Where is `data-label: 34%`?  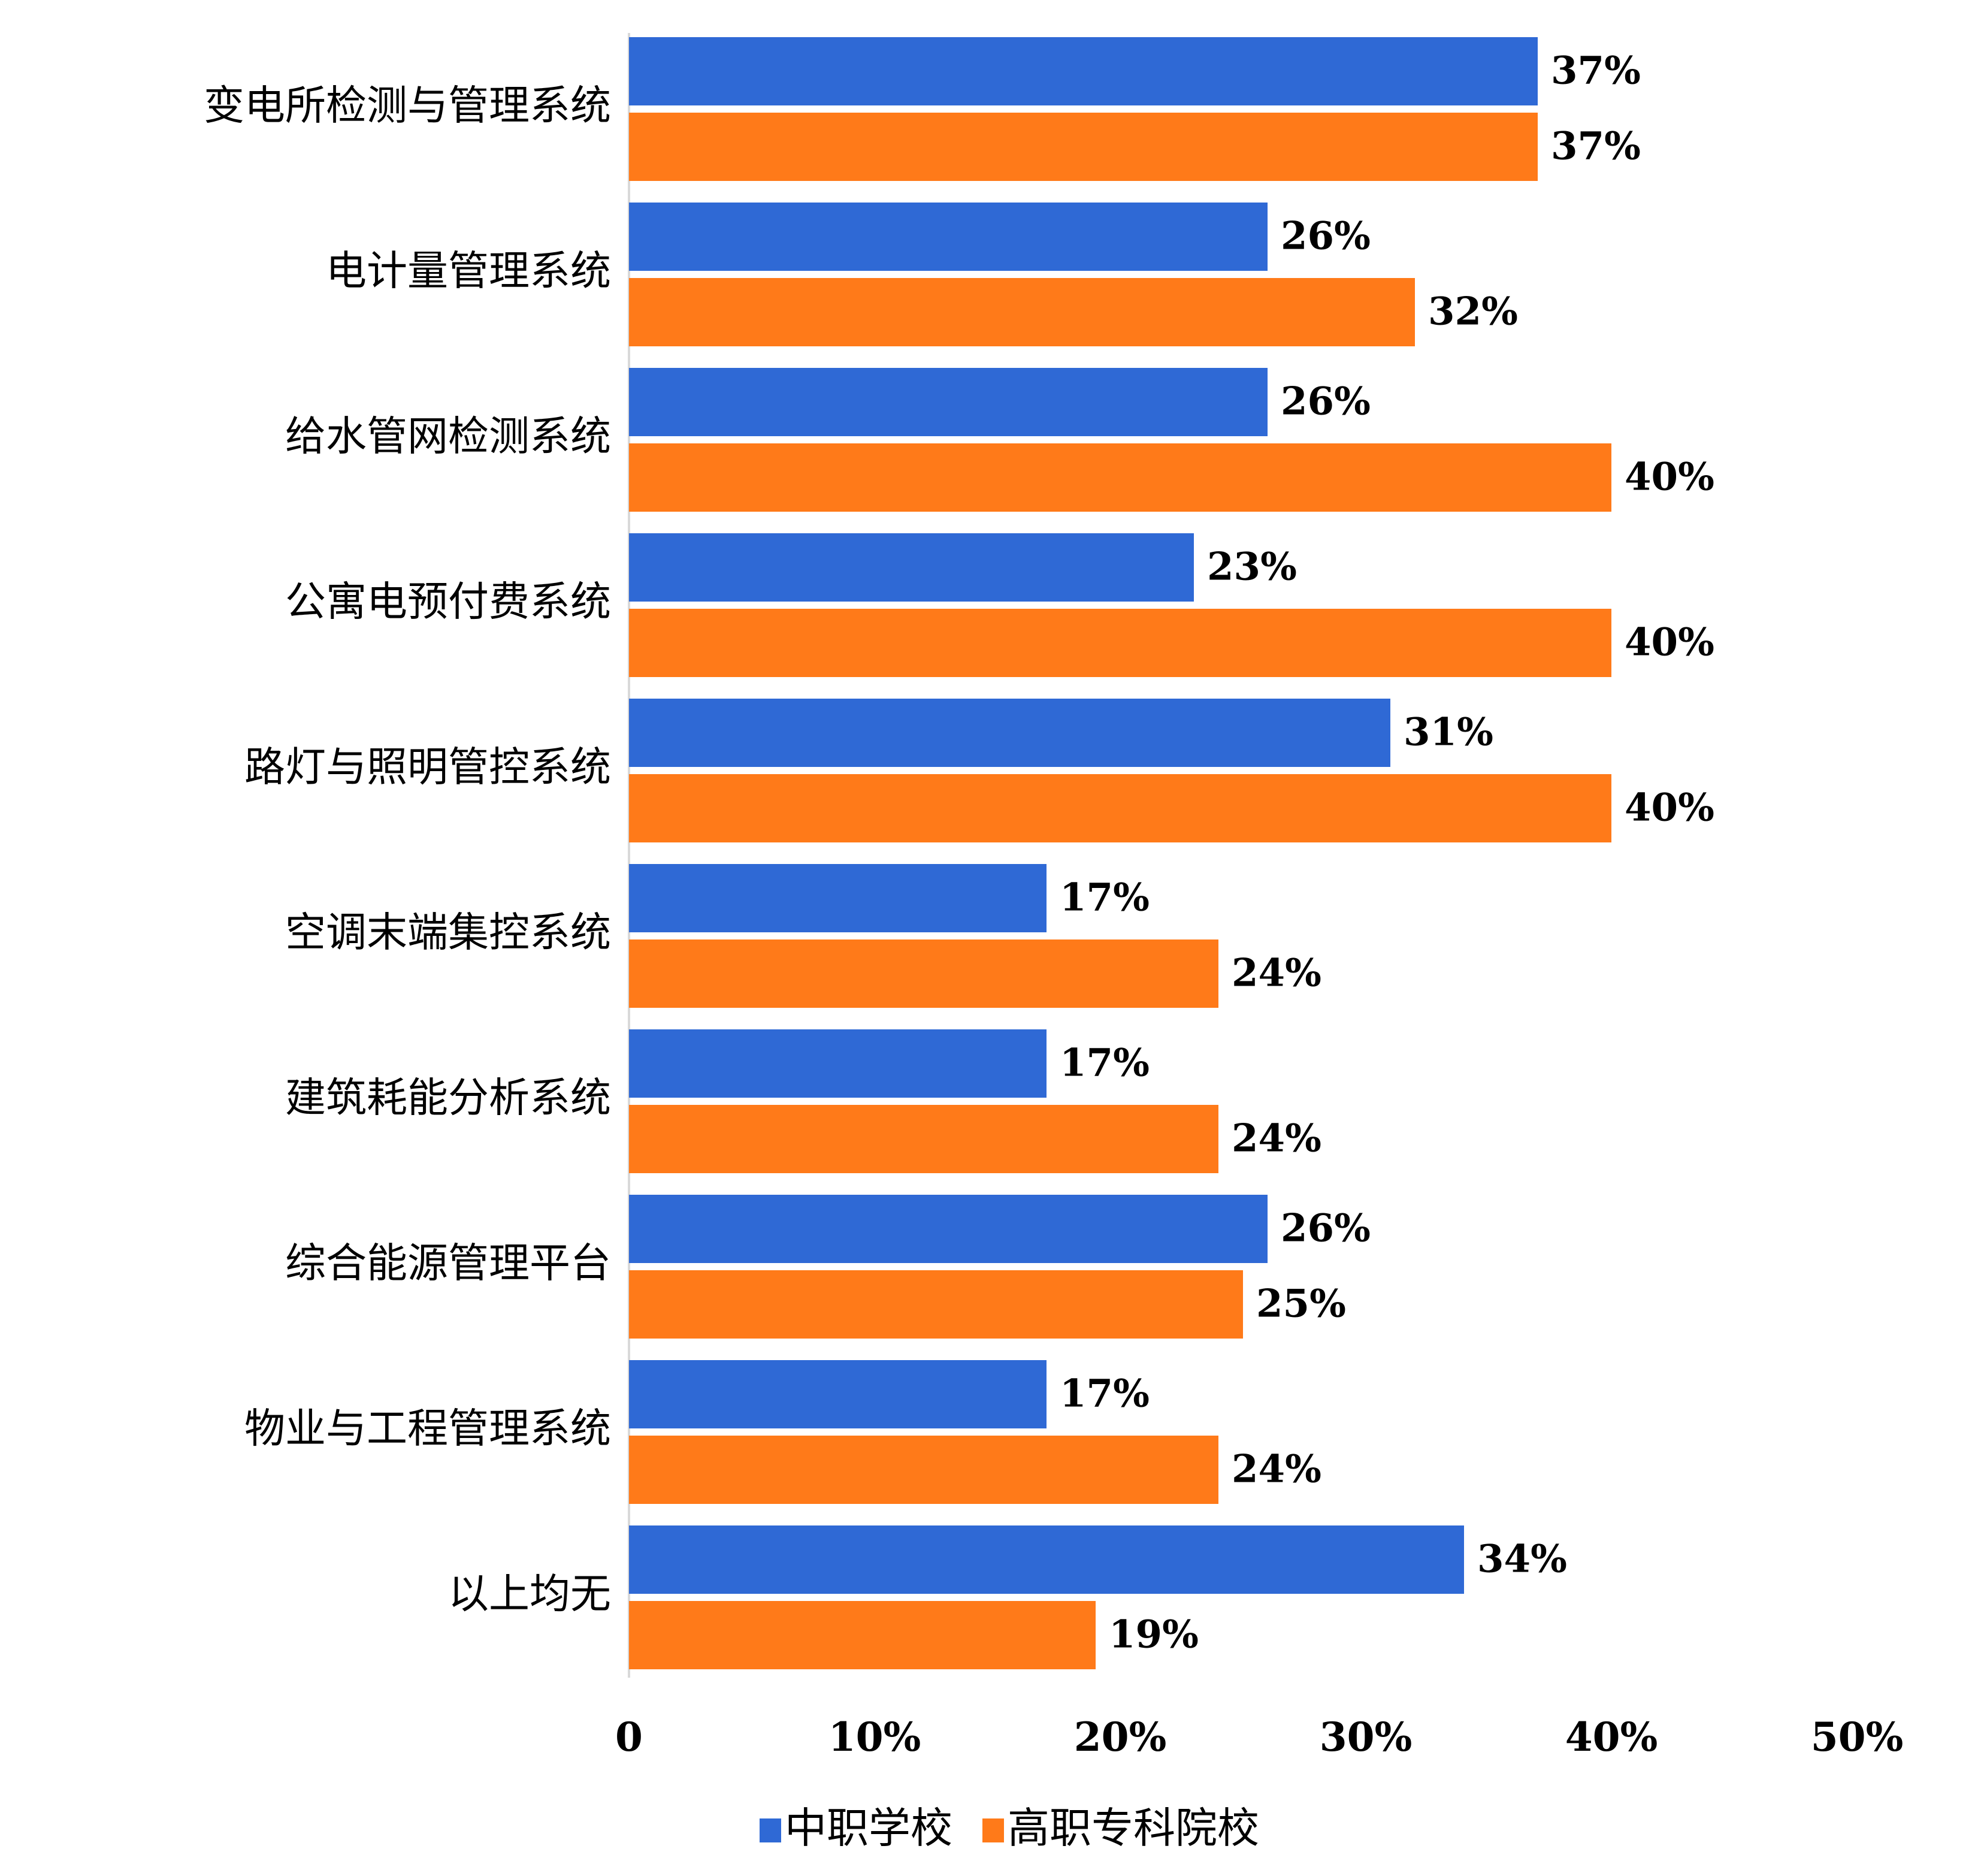 data-label: 34% is located at coordinates (1522, 1559).